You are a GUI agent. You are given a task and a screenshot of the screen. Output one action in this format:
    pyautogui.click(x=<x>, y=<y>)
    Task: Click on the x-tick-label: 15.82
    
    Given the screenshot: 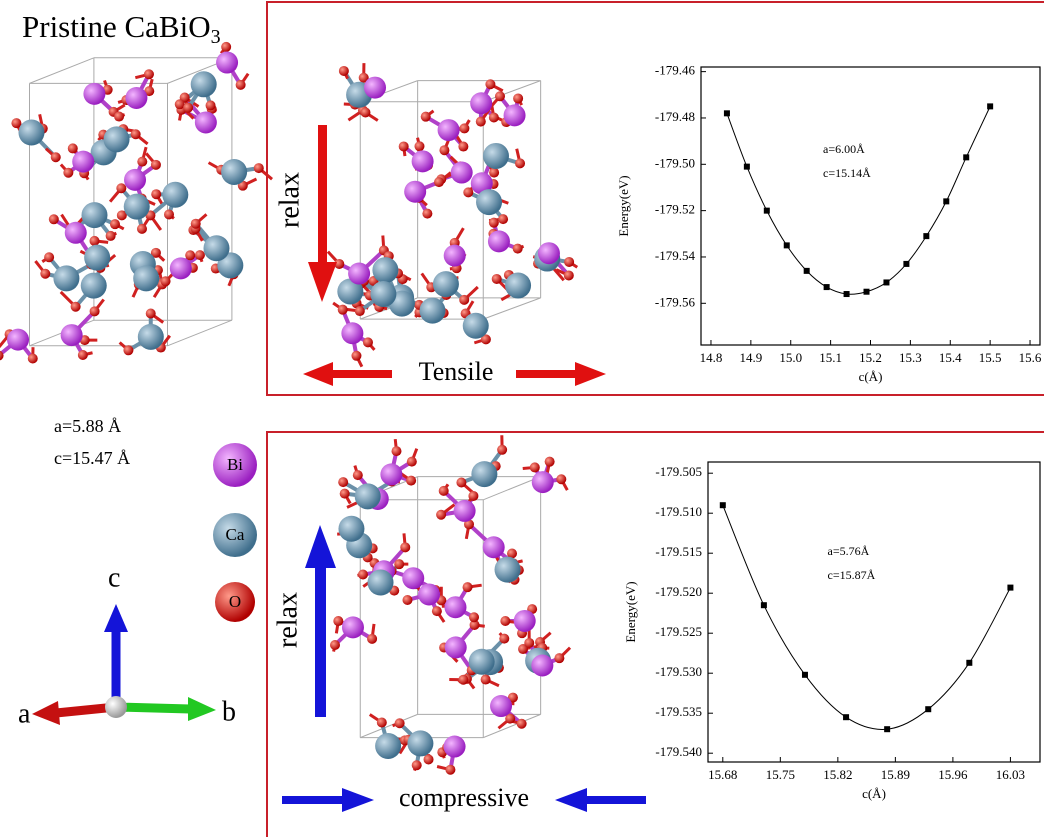 What is the action you would take?
    pyautogui.click(x=837, y=774)
    